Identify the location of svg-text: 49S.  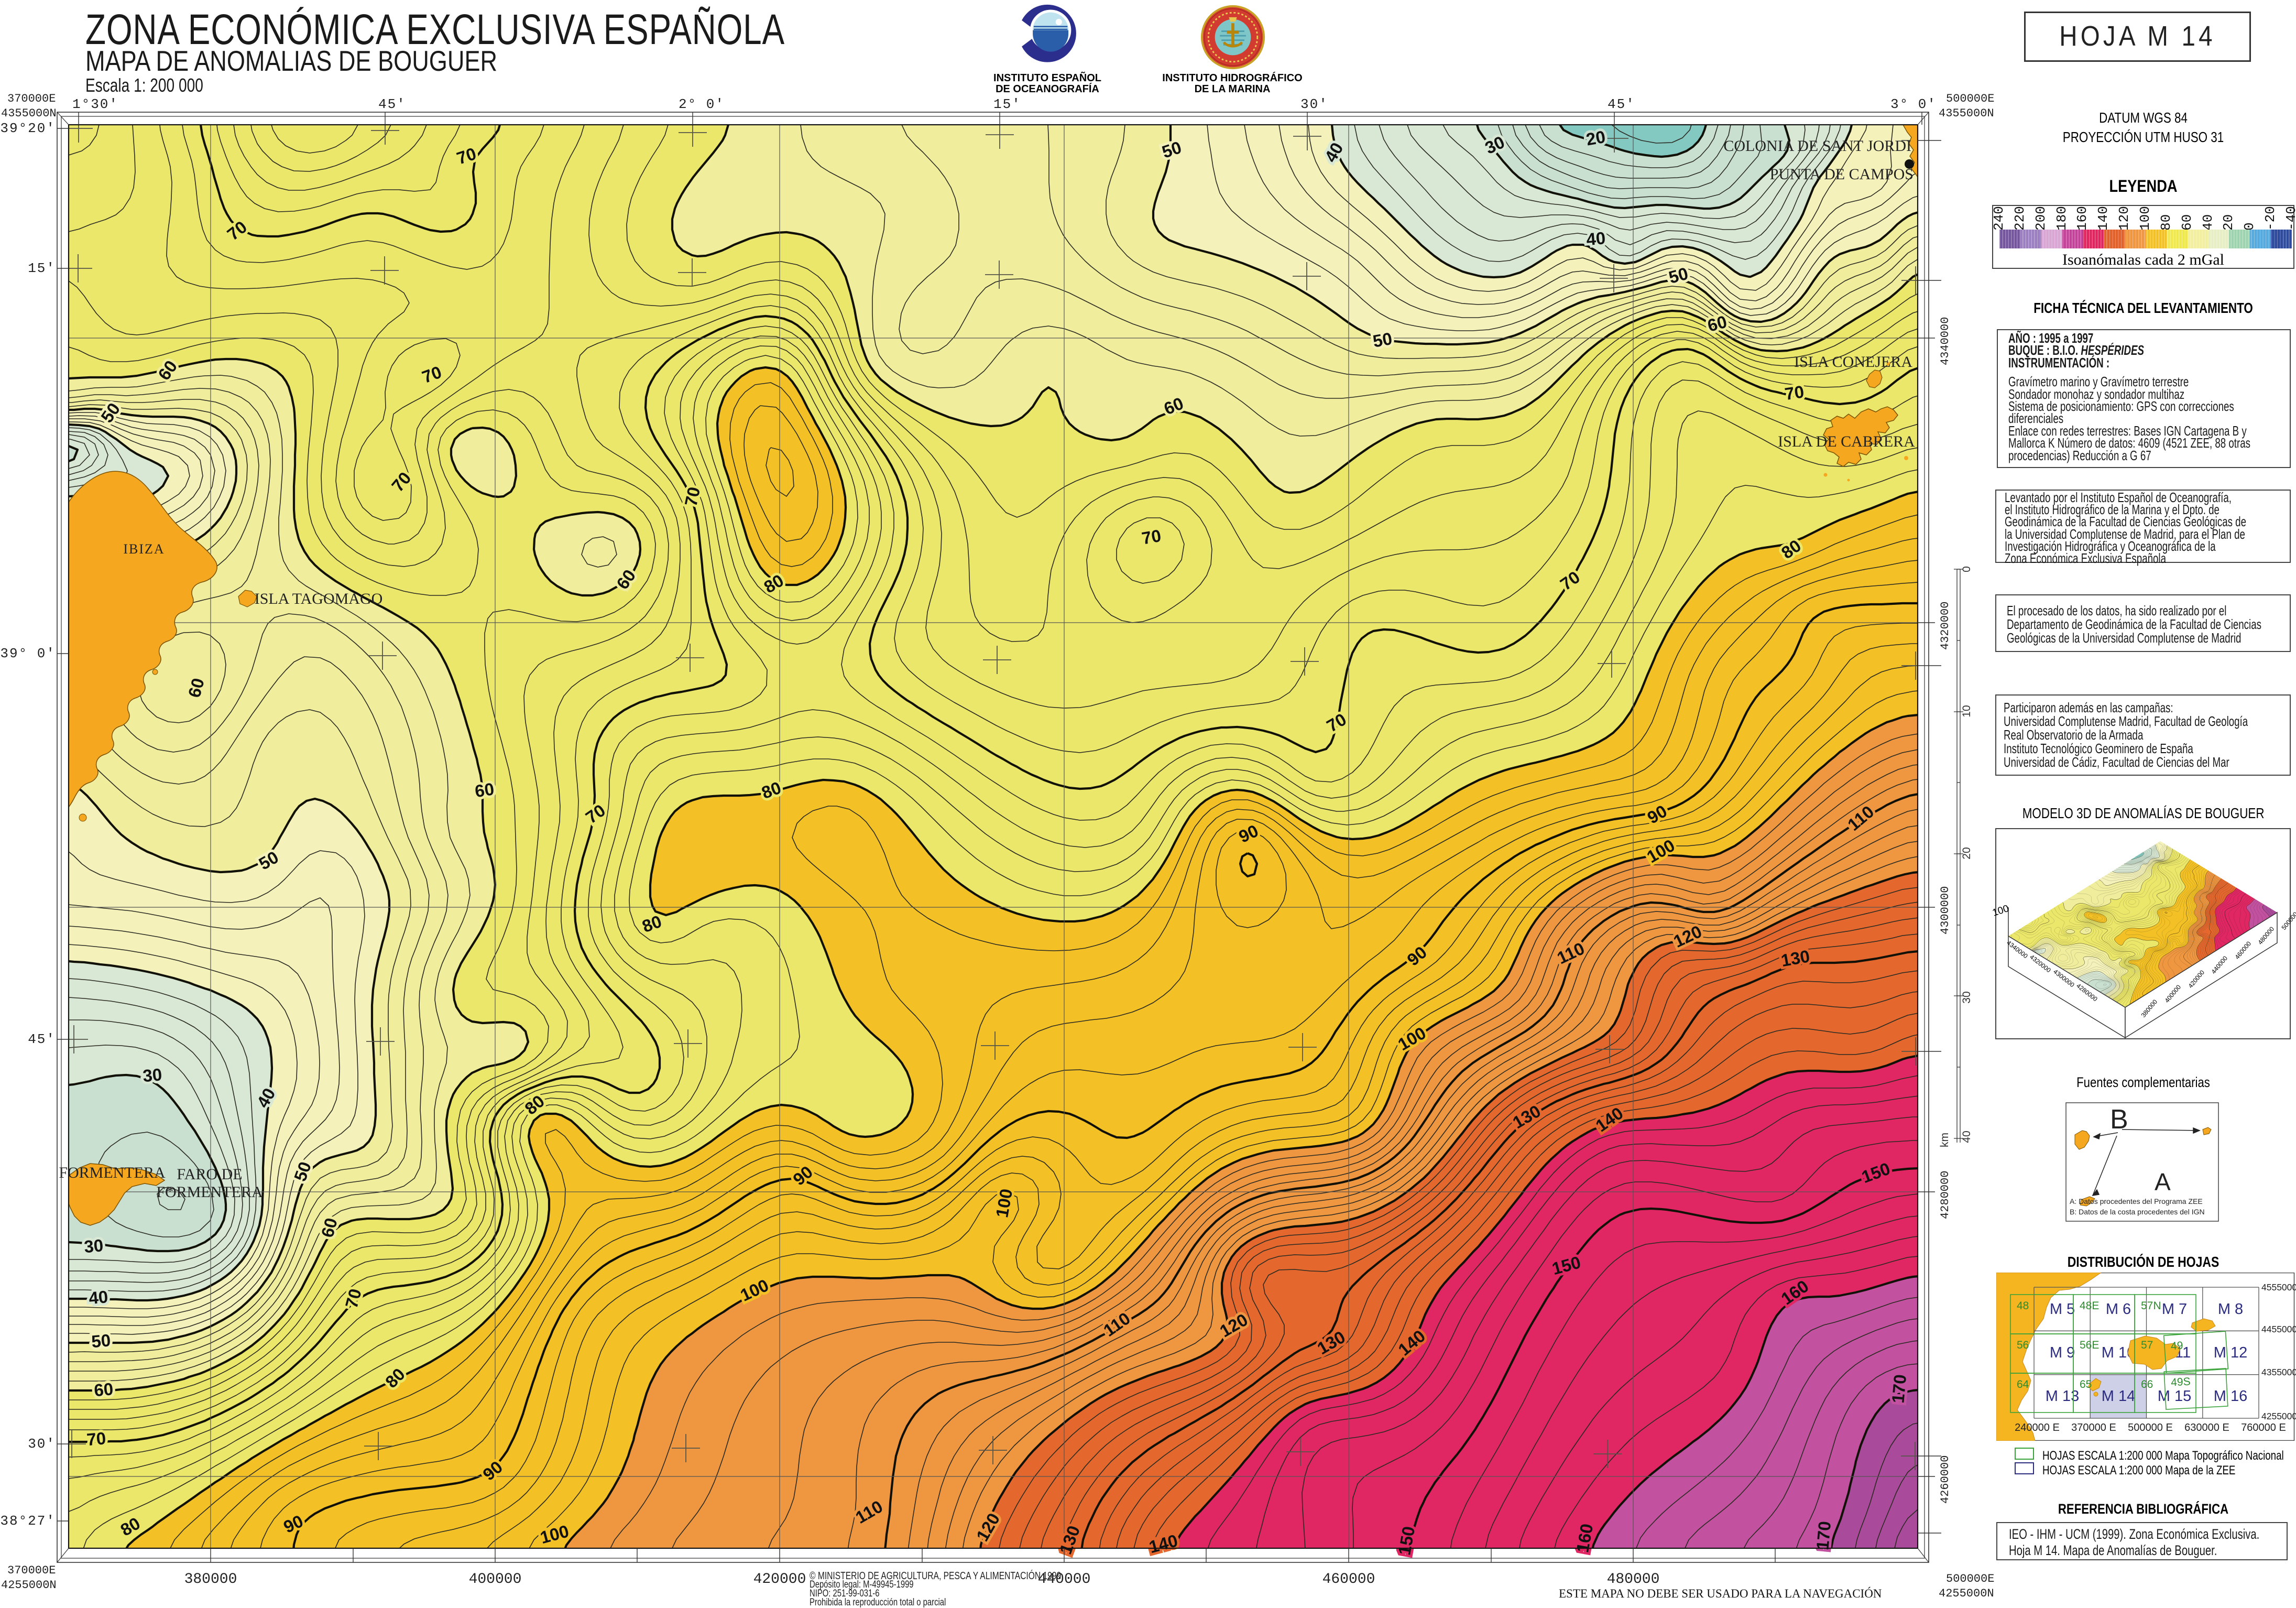
(2181, 1382).